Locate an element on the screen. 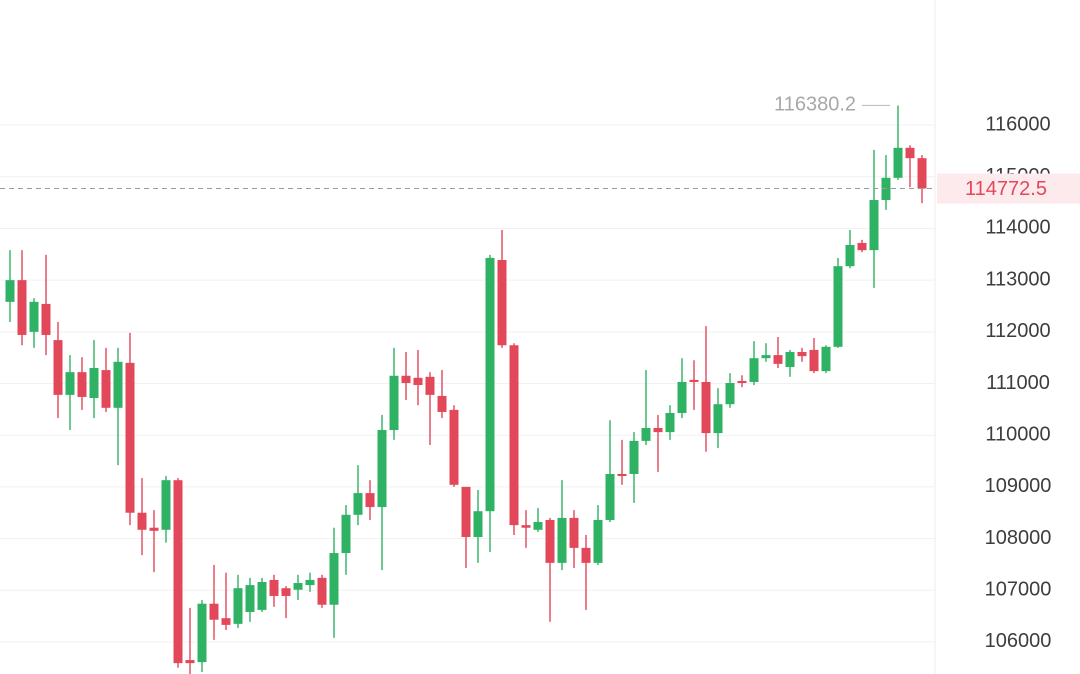 This screenshot has width=1080, height=674. y-tick-label: 108000 is located at coordinates (1018, 538).